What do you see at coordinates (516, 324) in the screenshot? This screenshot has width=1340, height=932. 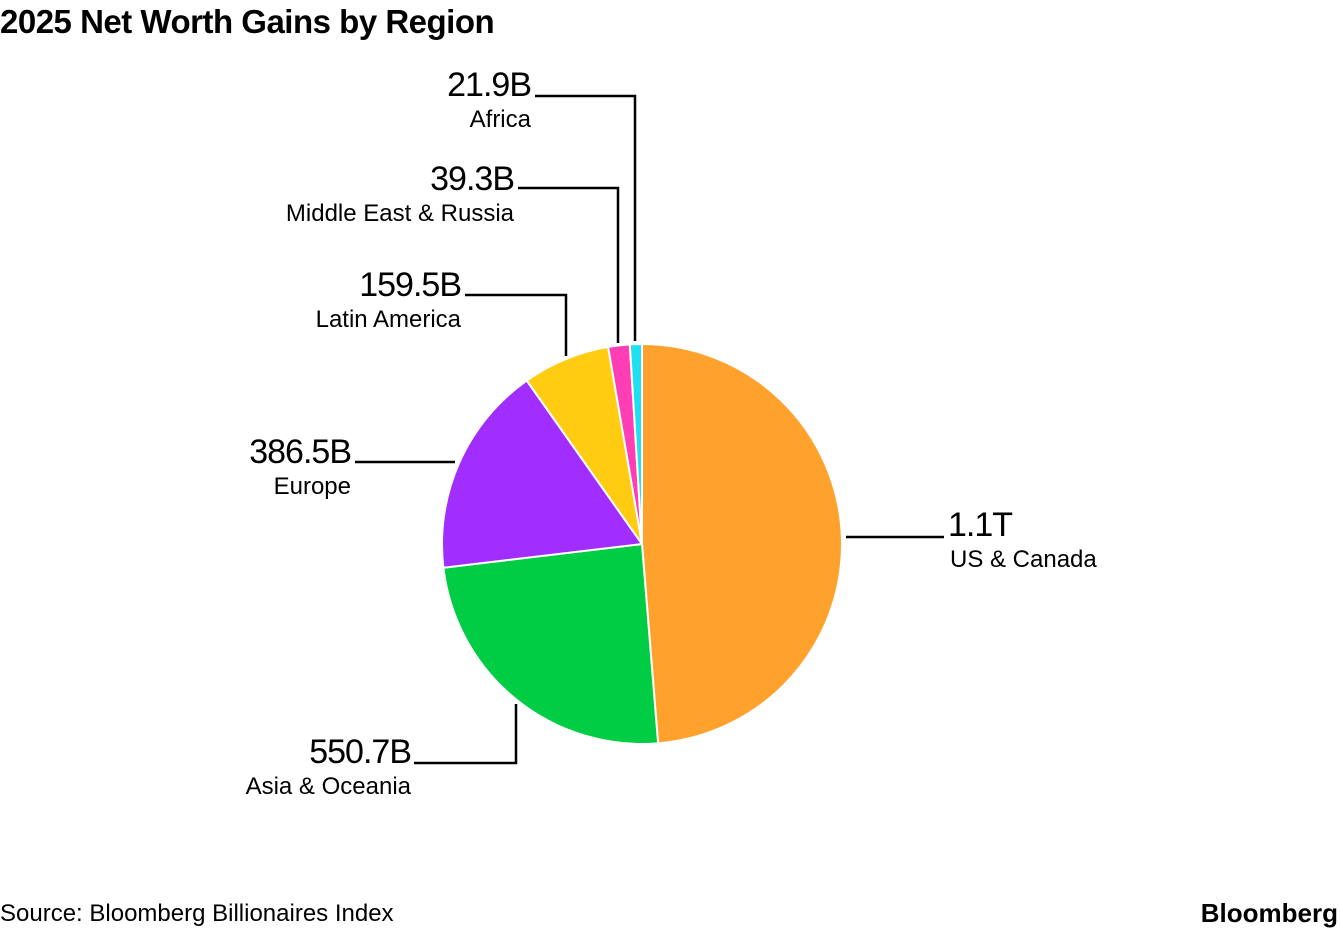 I see `leader-line-latin-america` at bounding box center [516, 324].